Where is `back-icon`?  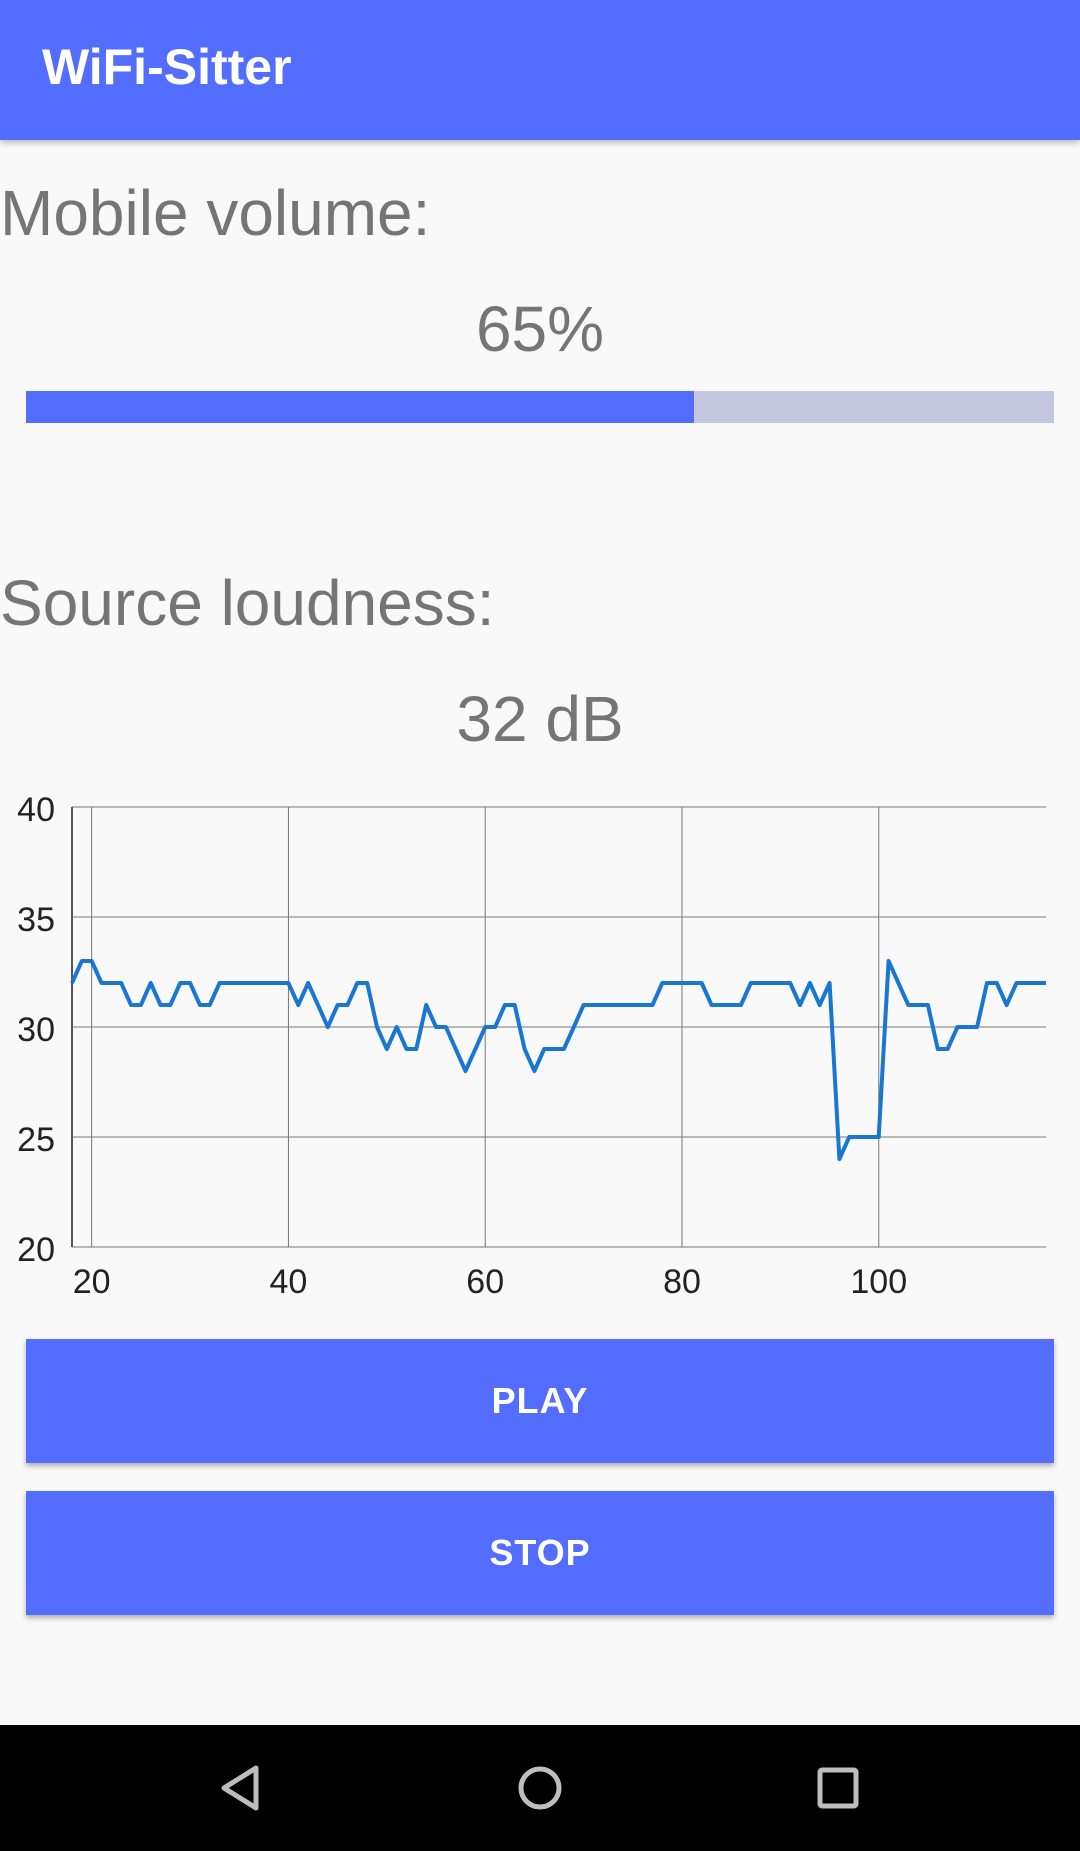 back-icon is located at coordinates (242, 1788).